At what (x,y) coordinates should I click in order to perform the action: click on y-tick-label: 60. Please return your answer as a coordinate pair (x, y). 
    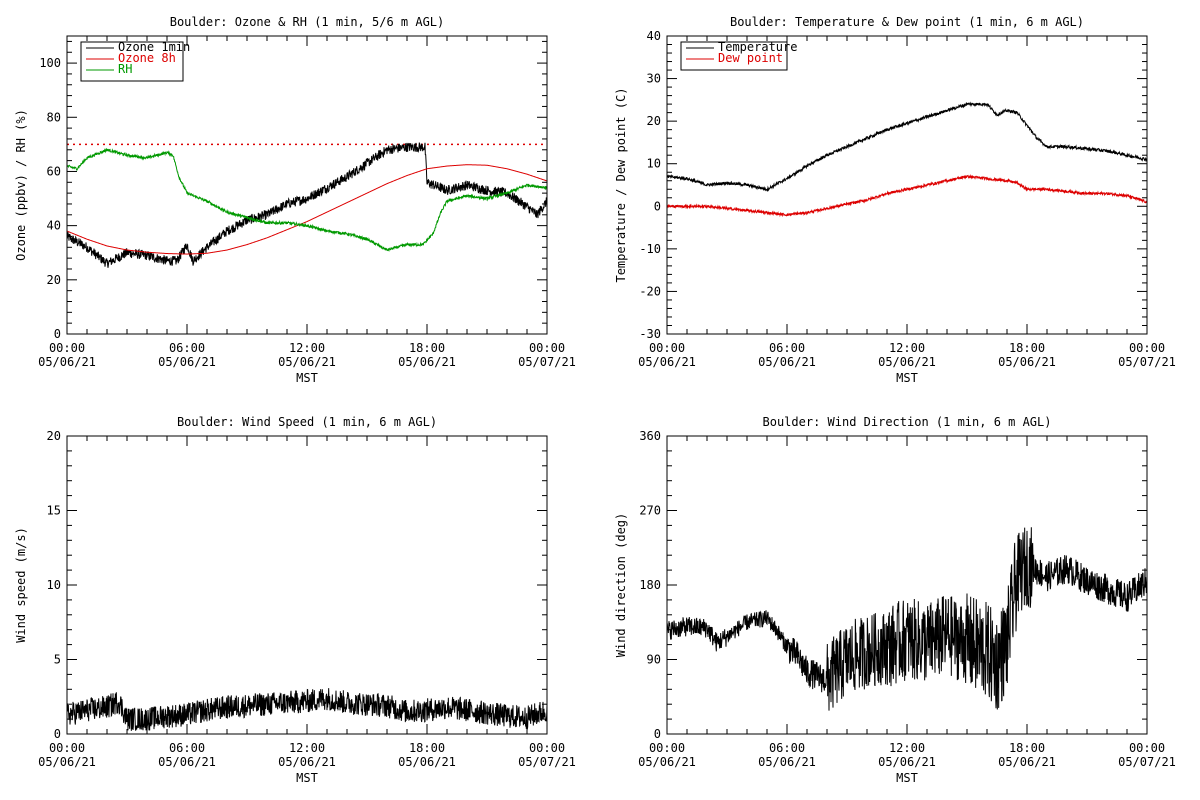
    Looking at the image, I should click on (54, 171).